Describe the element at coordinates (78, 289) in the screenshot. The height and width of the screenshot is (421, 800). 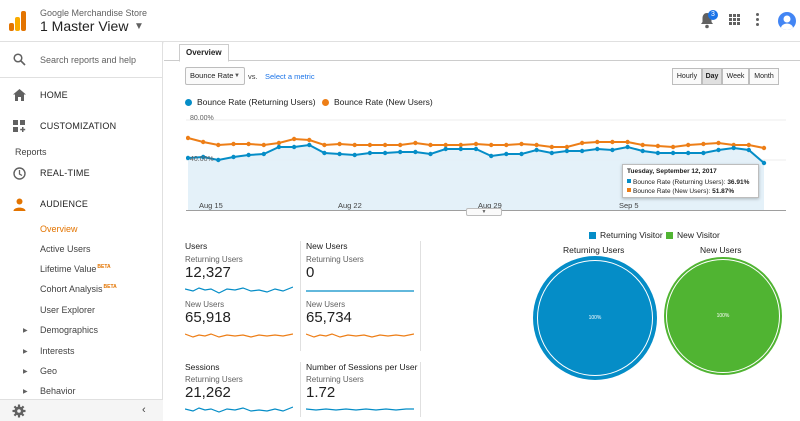
I see `sidebar-subitem-cohort-analysis: Cohort AnalysisBETA` at that location.